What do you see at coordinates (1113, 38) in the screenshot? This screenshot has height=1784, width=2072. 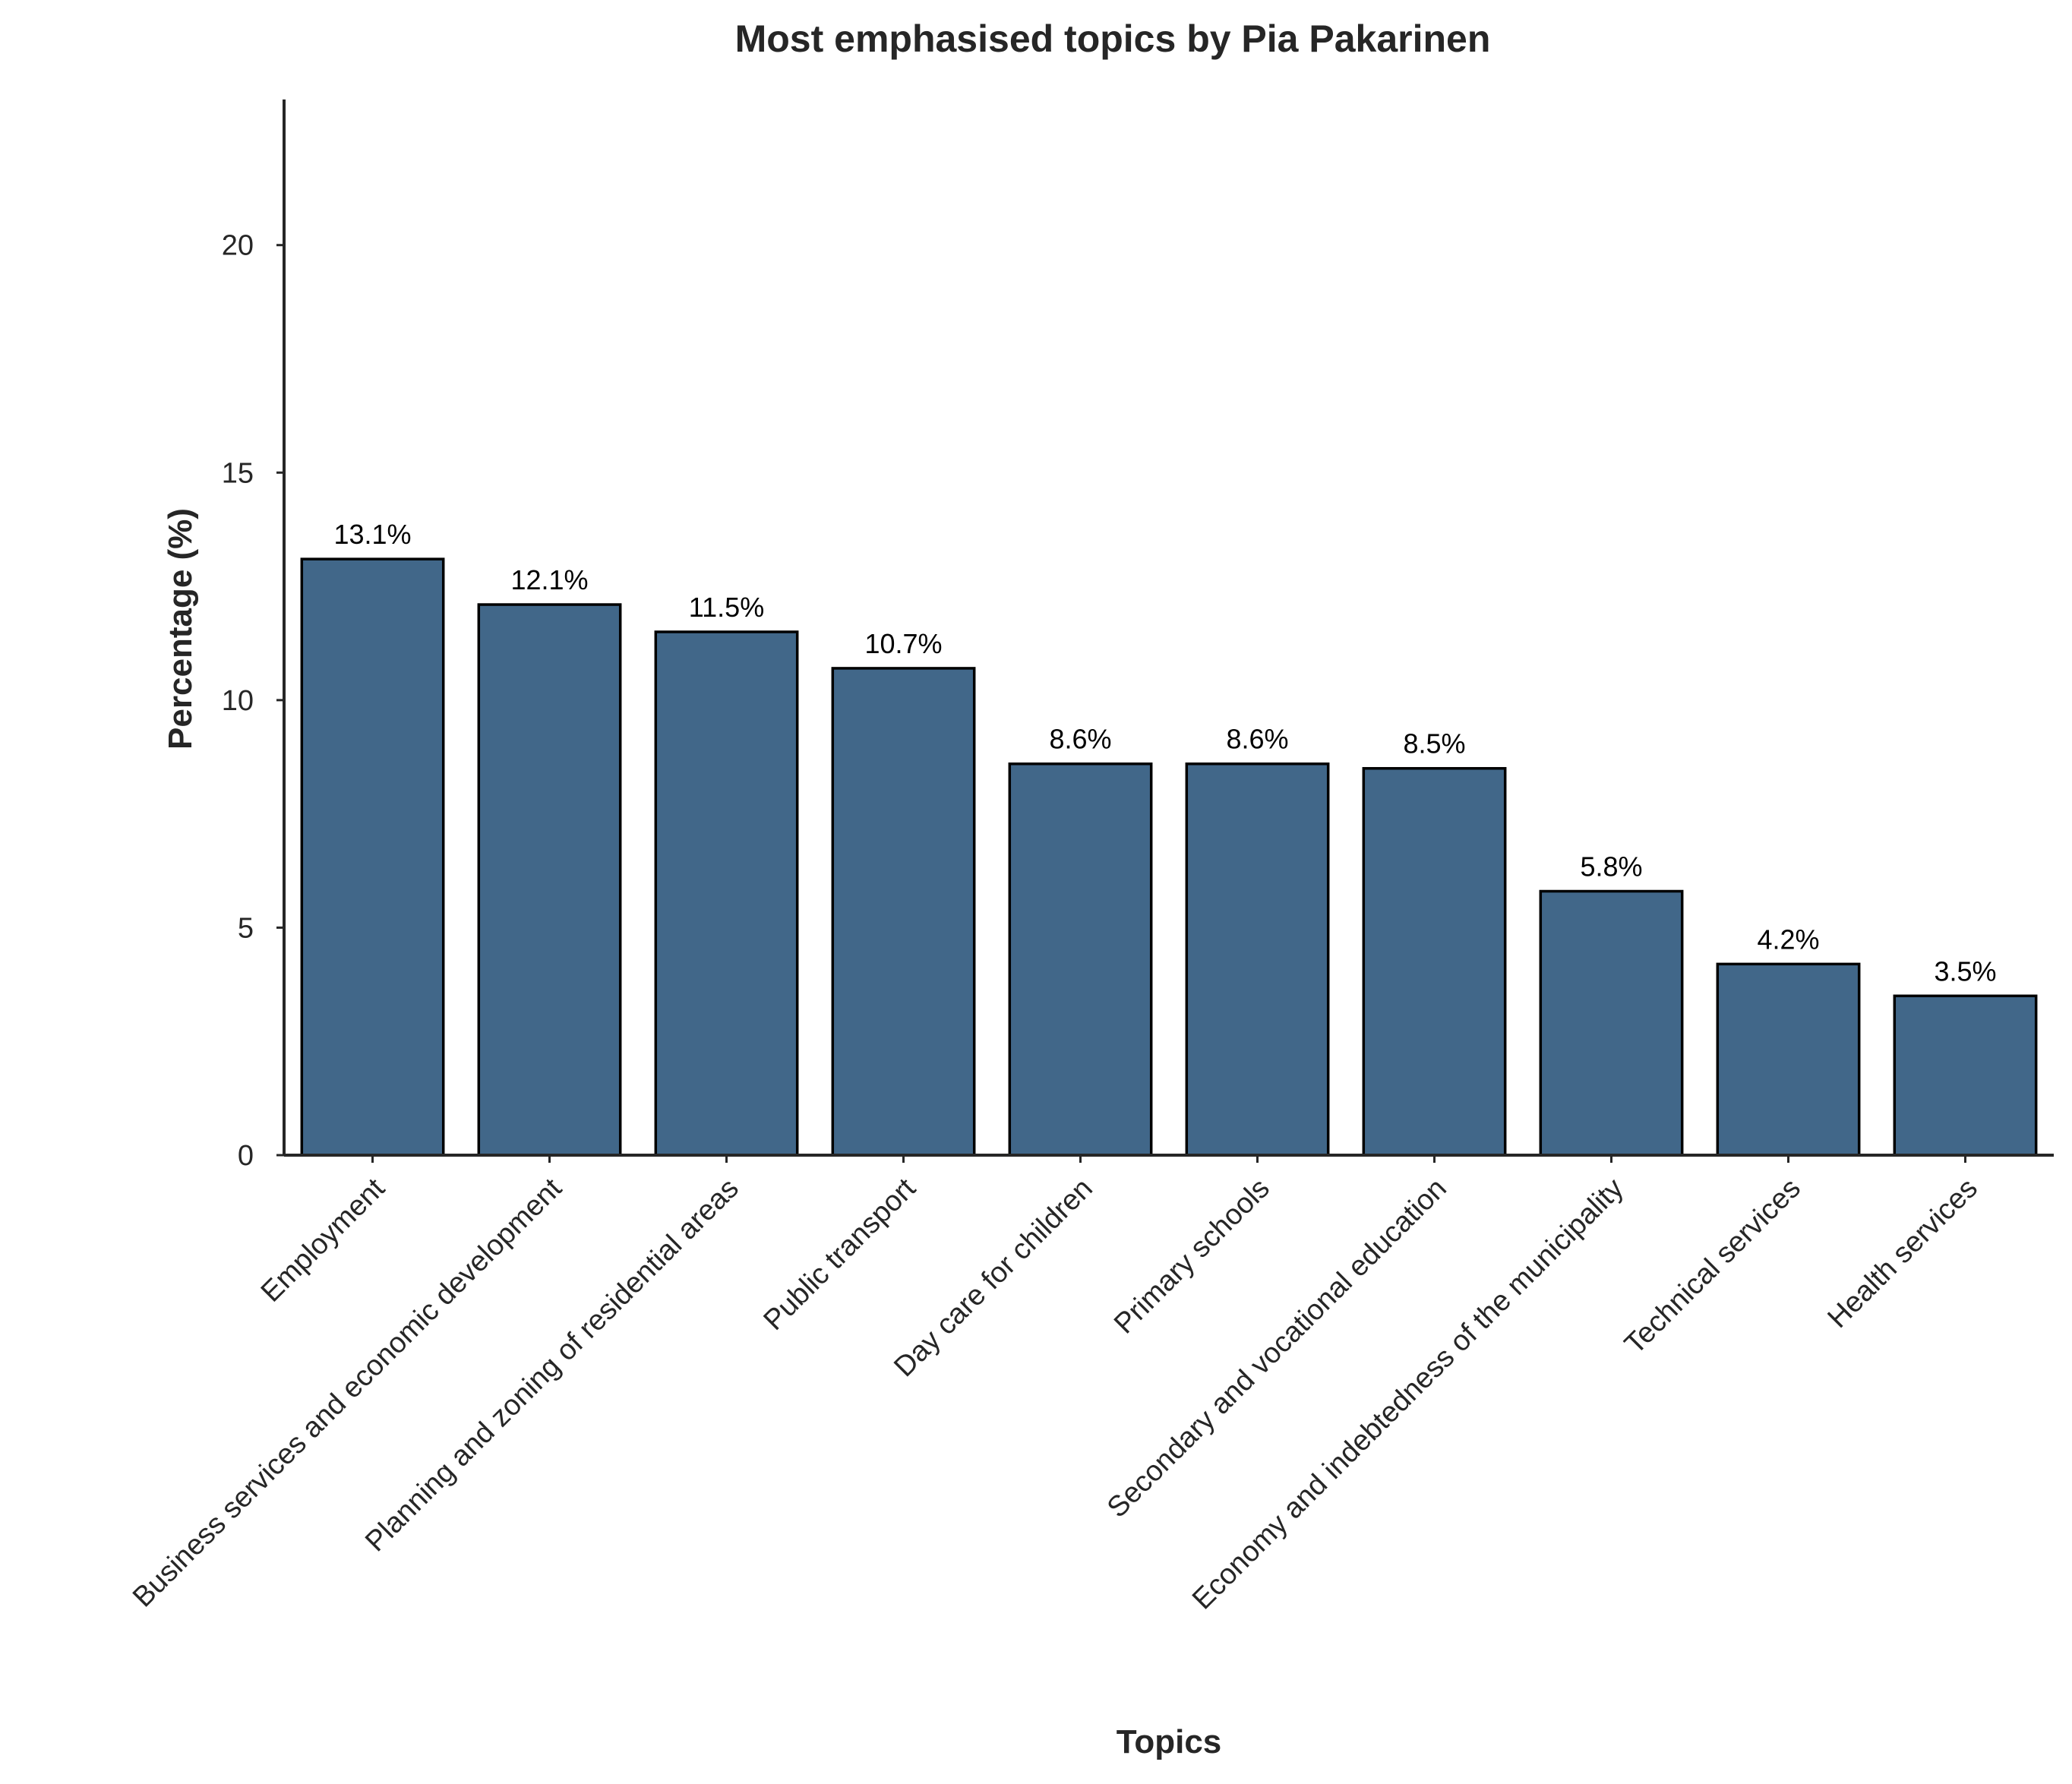 I see `chart-title: Most emphasised topics by Pia Pakarinen` at bounding box center [1113, 38].